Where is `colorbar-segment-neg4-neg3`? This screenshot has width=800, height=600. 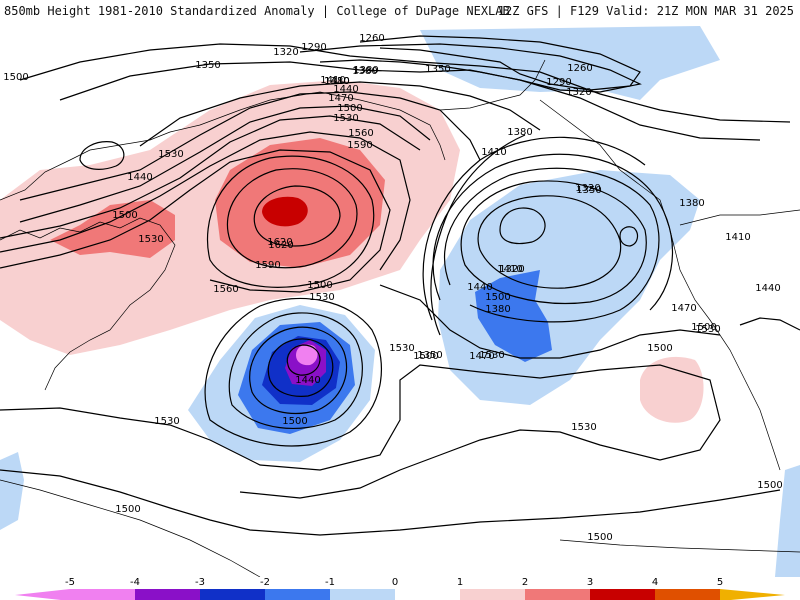
colorbar-segment-neg4-neg3 is located at coordinates (167, 594).